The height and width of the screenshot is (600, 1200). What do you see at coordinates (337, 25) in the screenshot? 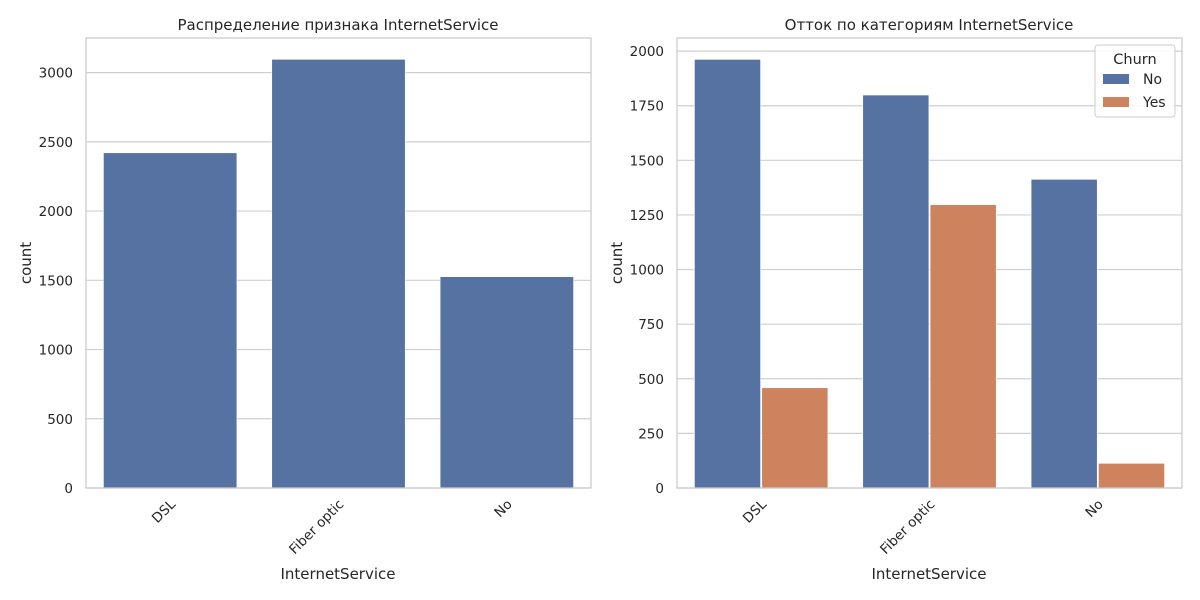
I see `chart-title: Распределение признака InternetService` at bounding box center [337, 25].